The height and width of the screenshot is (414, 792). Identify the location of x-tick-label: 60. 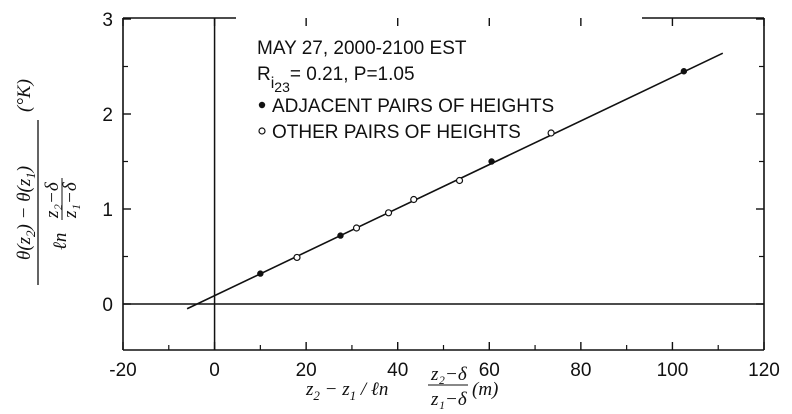
(489, 370).